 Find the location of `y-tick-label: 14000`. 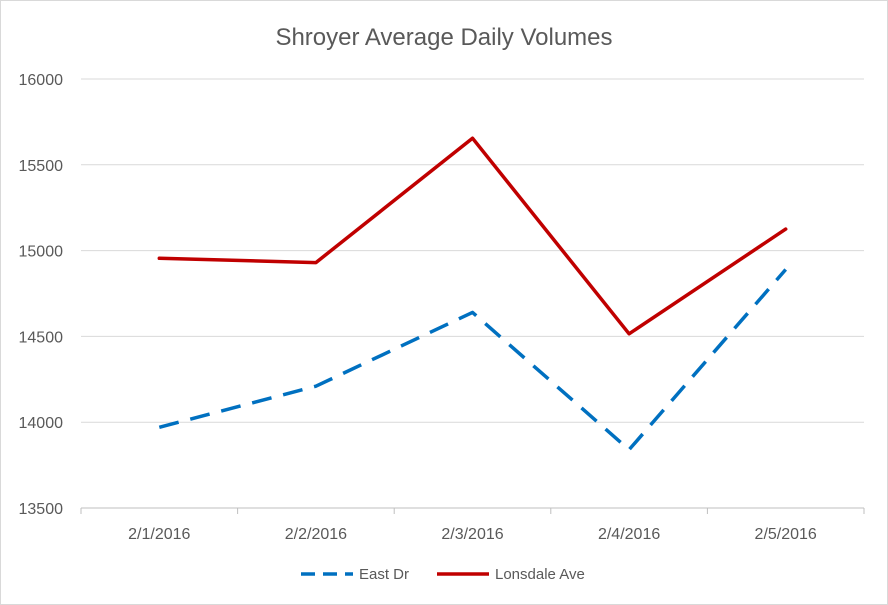

y-tick-label: 14000 is located at coordinates (41, 423).